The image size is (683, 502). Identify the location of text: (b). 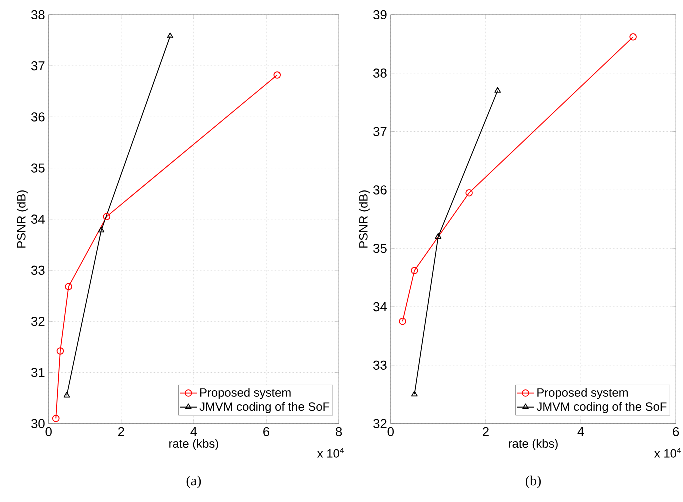
(534, 482).